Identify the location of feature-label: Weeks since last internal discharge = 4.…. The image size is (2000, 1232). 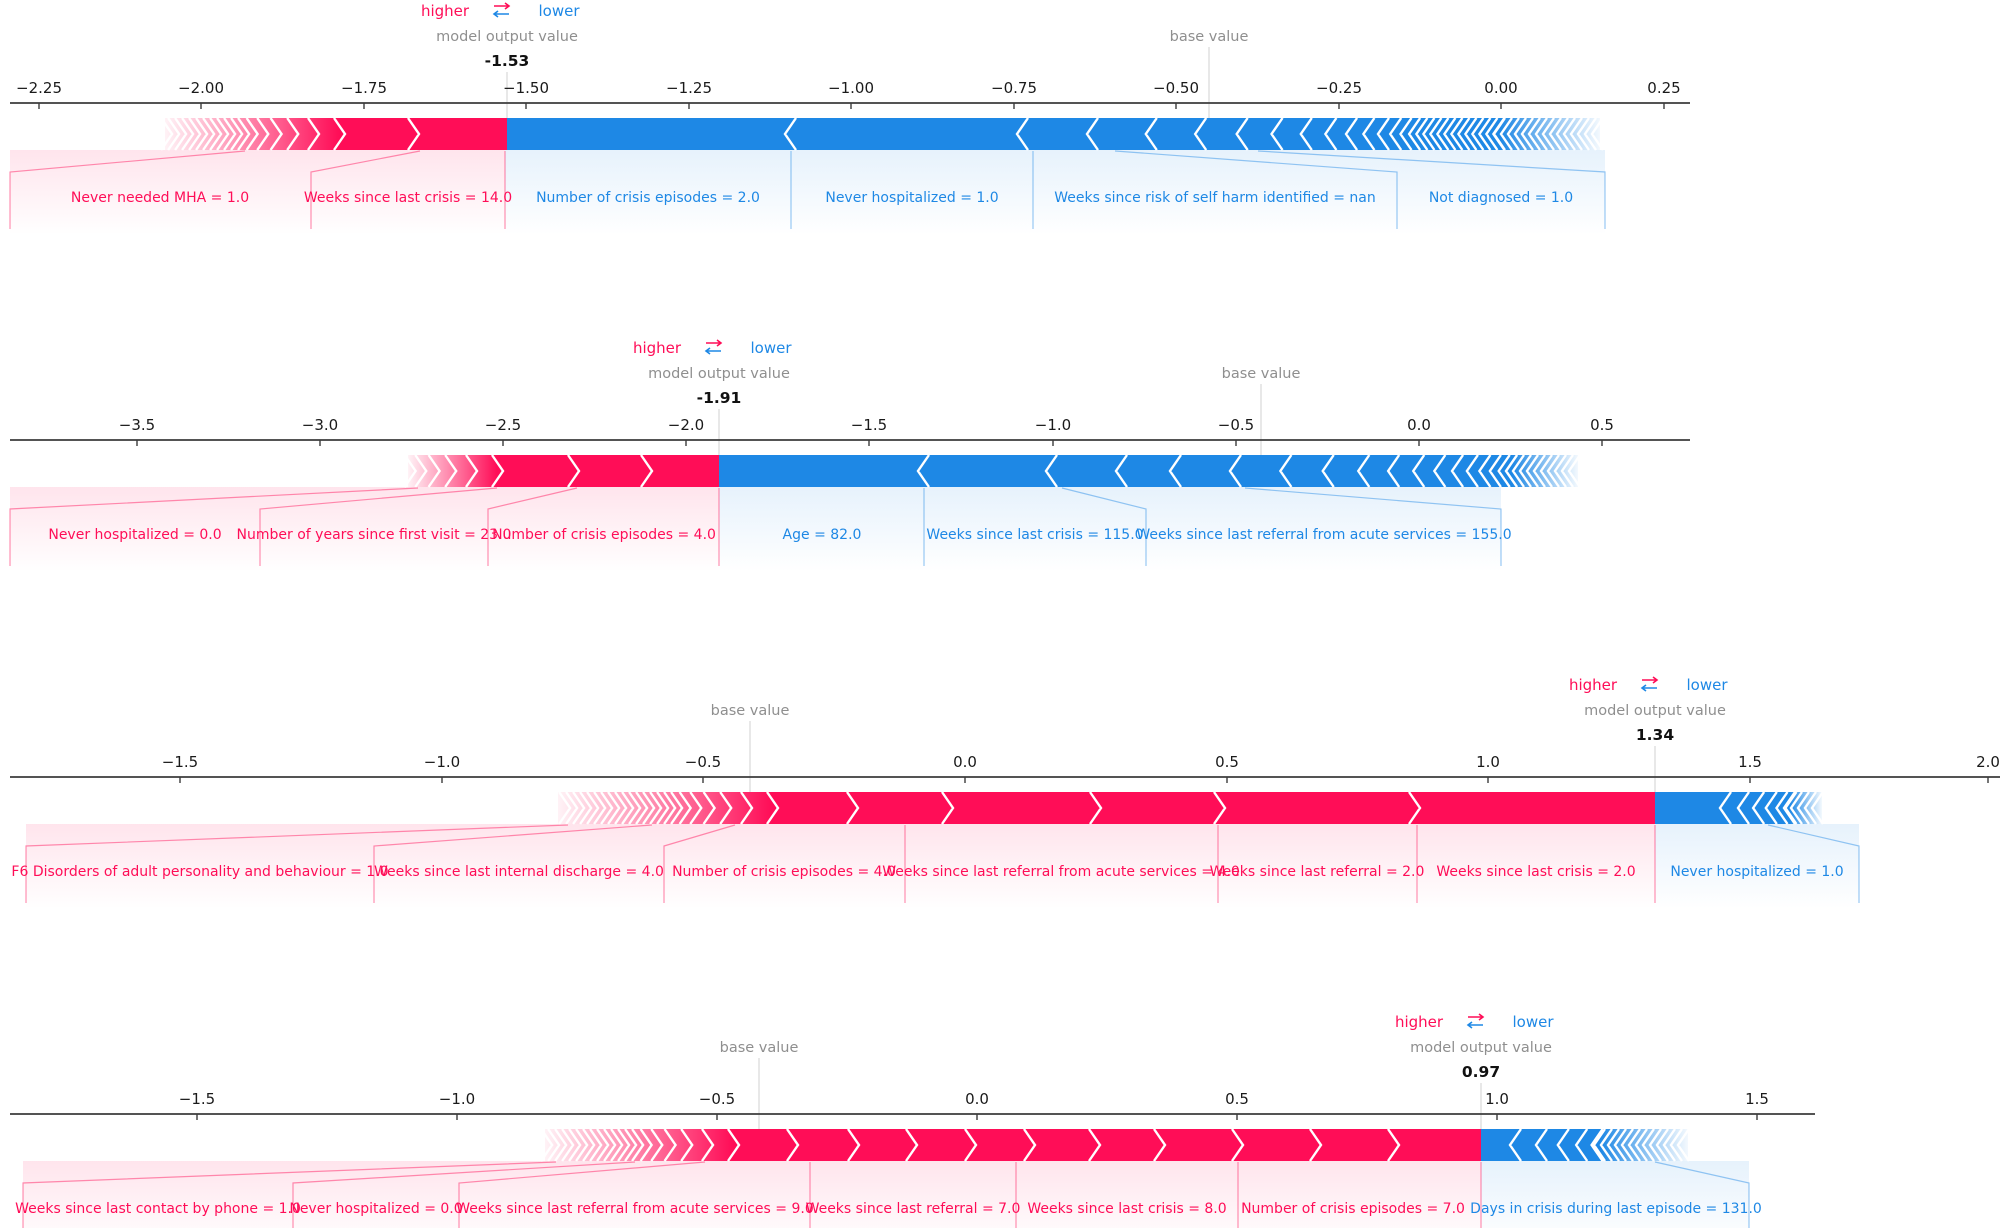
(519, 872).